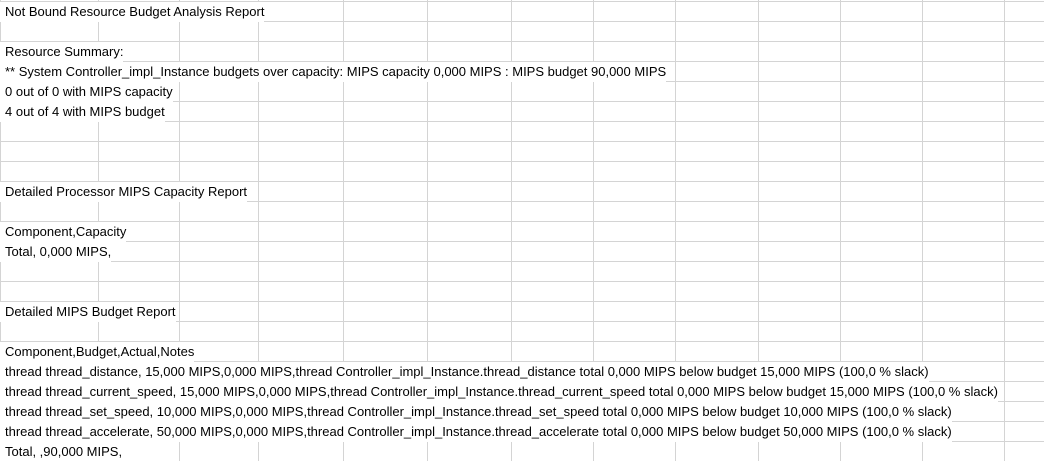 The image size is (1044, 461). What do you see at coordinates (82, 112) in the screenshot?
I see `cell-row-6: 4 out of 4 with MIPS budget` at bounding box center [82, 112].